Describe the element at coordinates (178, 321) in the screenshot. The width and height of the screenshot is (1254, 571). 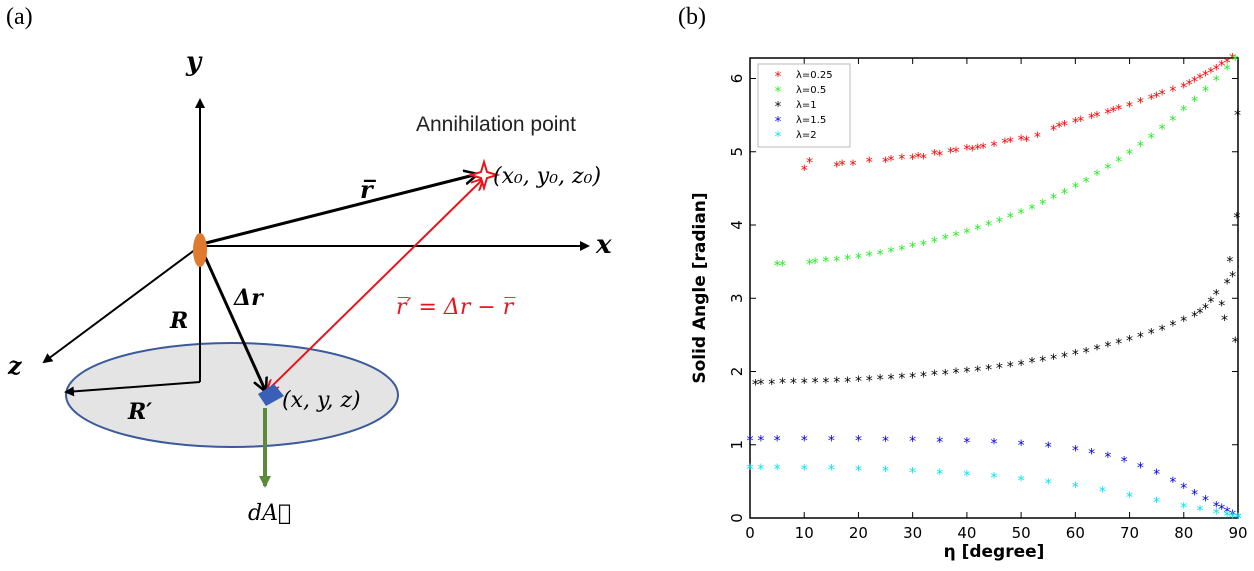
I see `R-label: R` at that location.